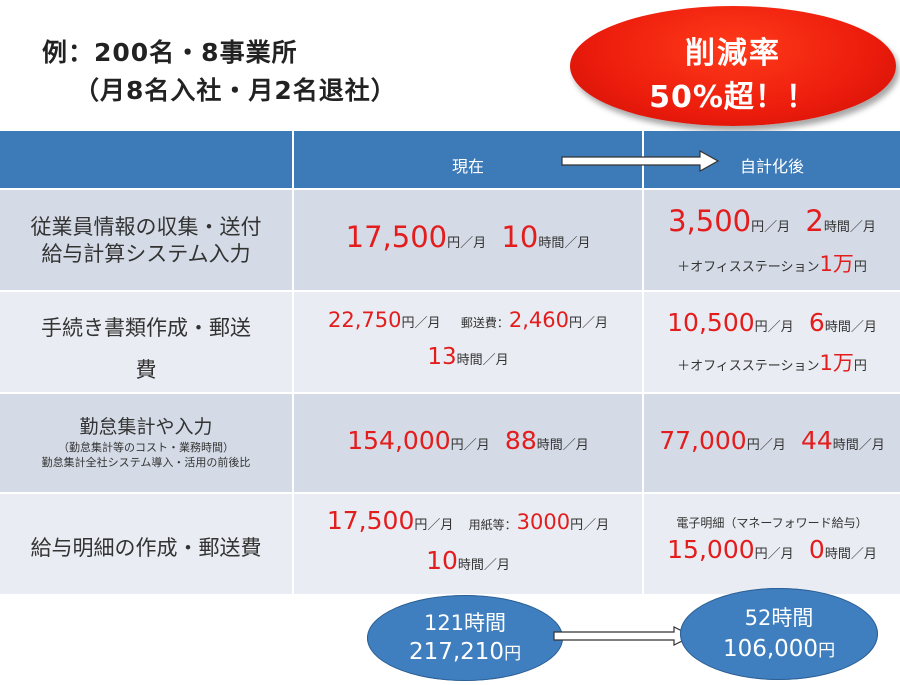 This screenshot has height=685, width=900. What do you see at coordinates (827, 651) in the screenshot?
I see `total-after-yen: 円` at bounding box center [827, 651].